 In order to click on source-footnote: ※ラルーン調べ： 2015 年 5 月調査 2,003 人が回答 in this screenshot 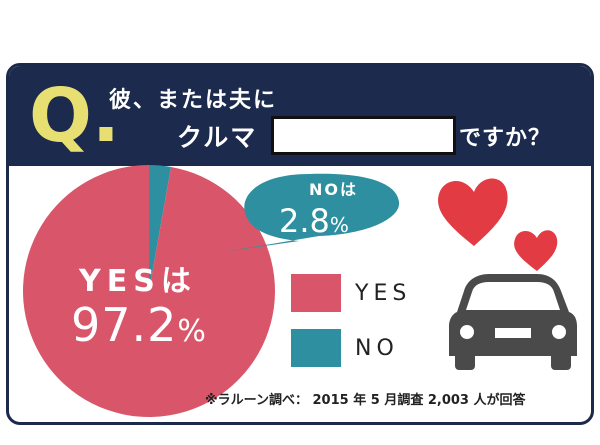, I will do `click(365, 400)`.